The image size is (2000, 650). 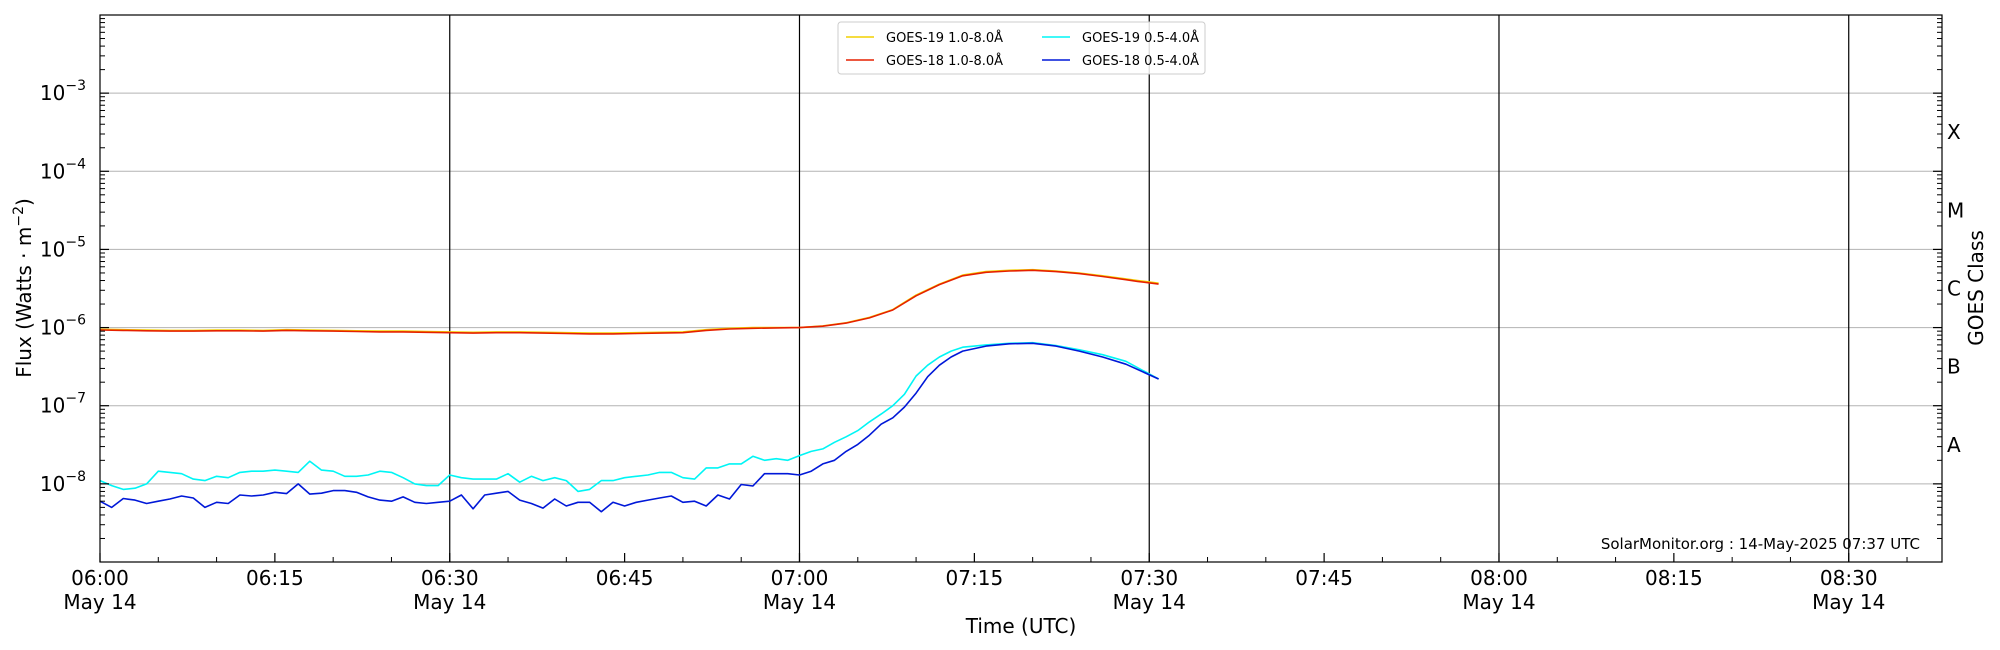 What do you see at coordinates (800, 578) in the screenshot?
I see `x-tick-time-label: 07:00` at bounding box center [800, 578].